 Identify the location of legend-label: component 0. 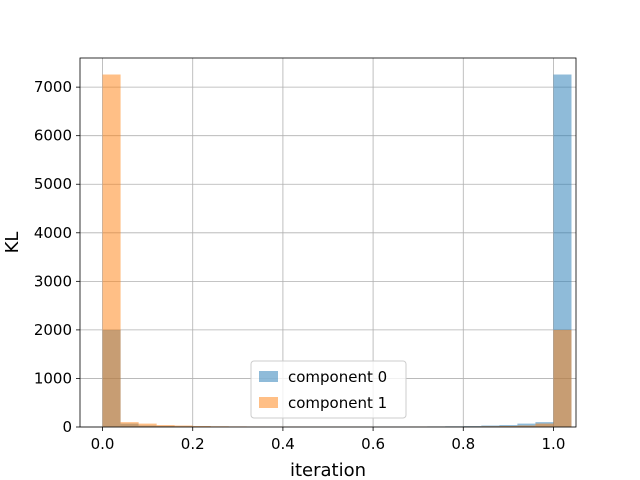
(337, 377).